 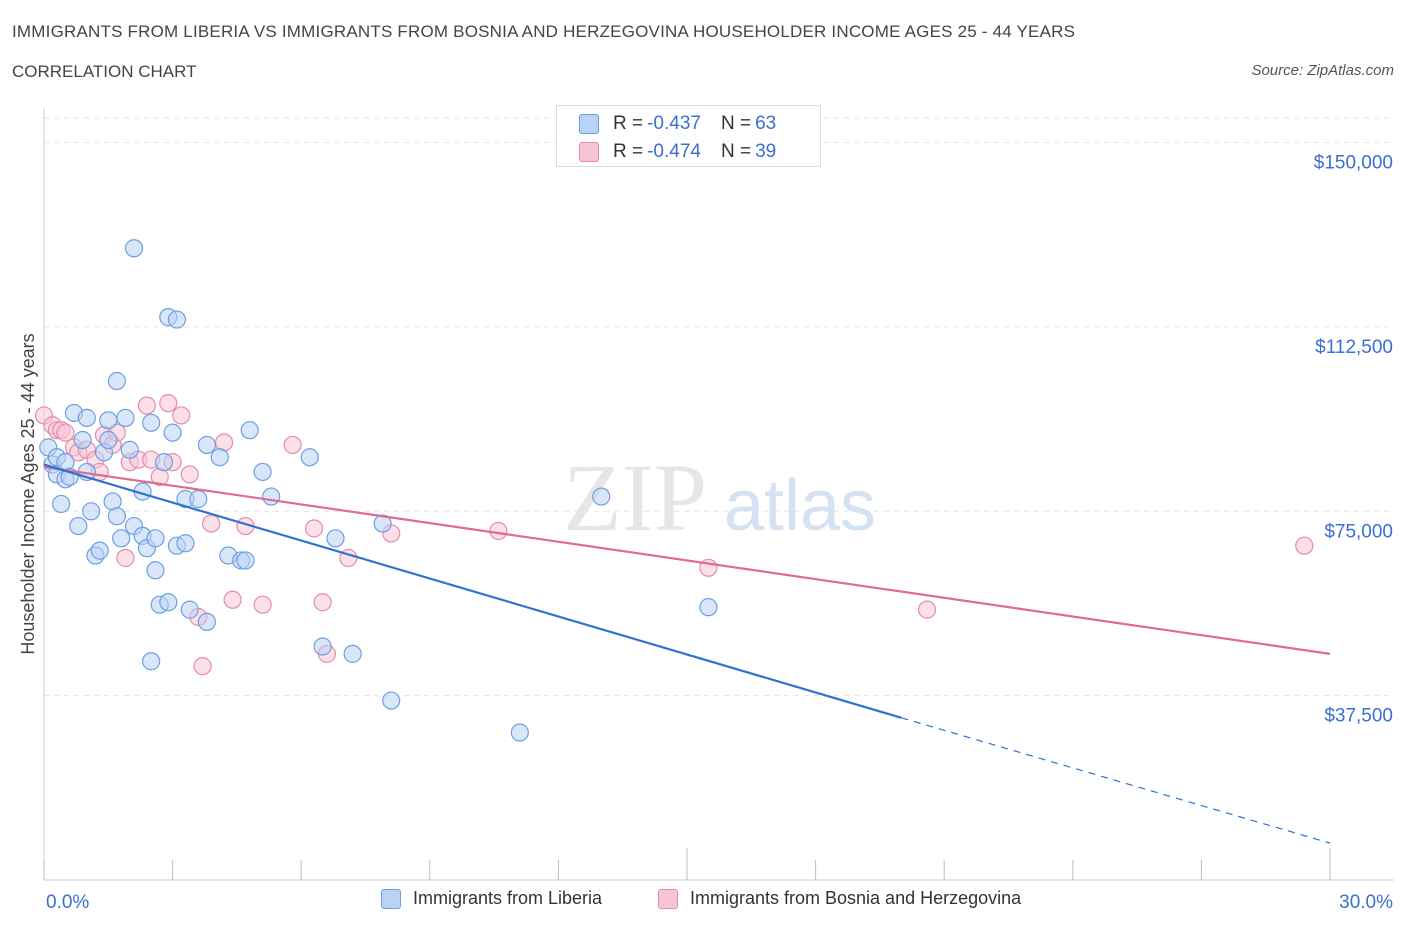 I want to click on y-tick-label: $112,500, so click(x=1354, y=347).